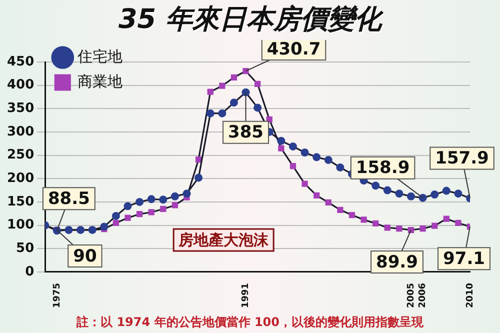  What do you see at coordinates (411, 295) in the screenshot?
I see `x-tick-label: 2005` at bounding box center [411, 295].